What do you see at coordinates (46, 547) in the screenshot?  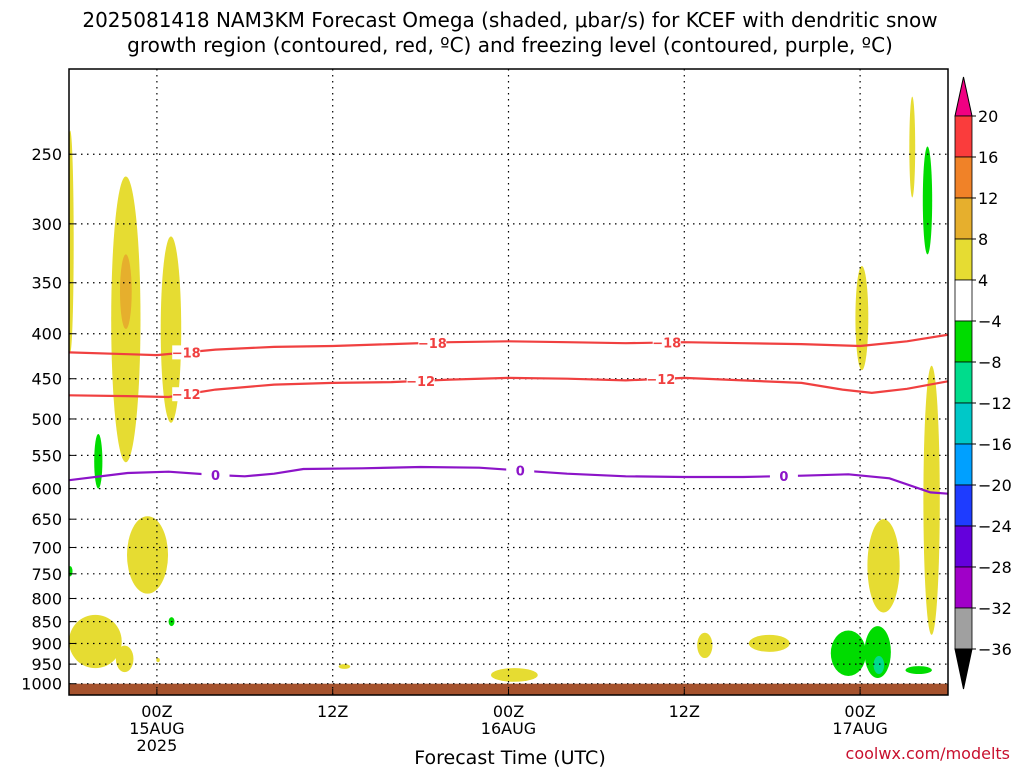 I see `ytick-label-700: 700` at bounding box center [46, 547].